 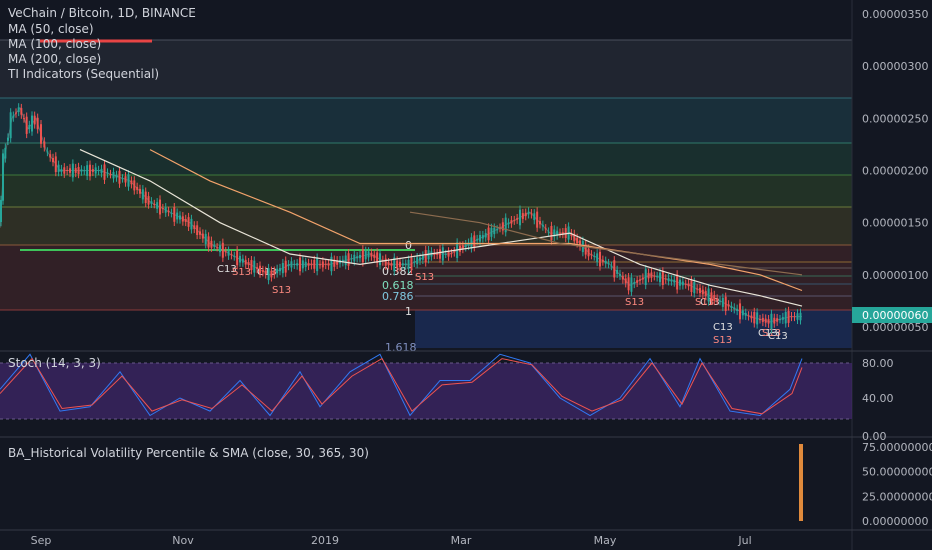 I want to click on indicator-legend-ma100: MA (100, close), so click(x=55, y=44).